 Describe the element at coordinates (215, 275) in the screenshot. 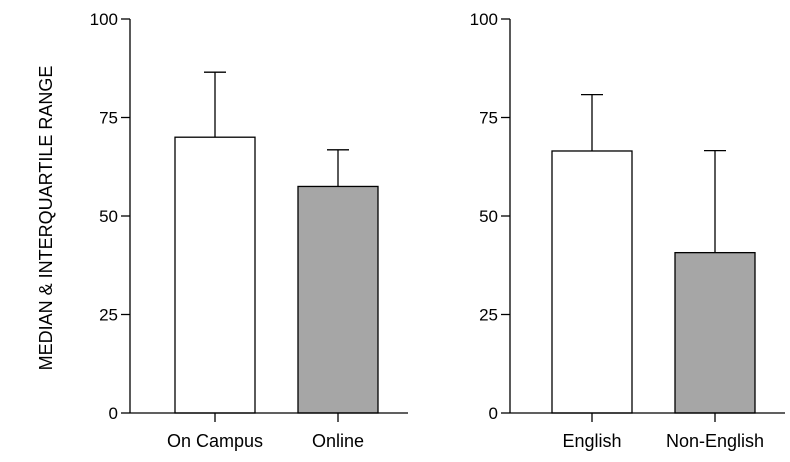

I see `bar-on-campus` at that location.